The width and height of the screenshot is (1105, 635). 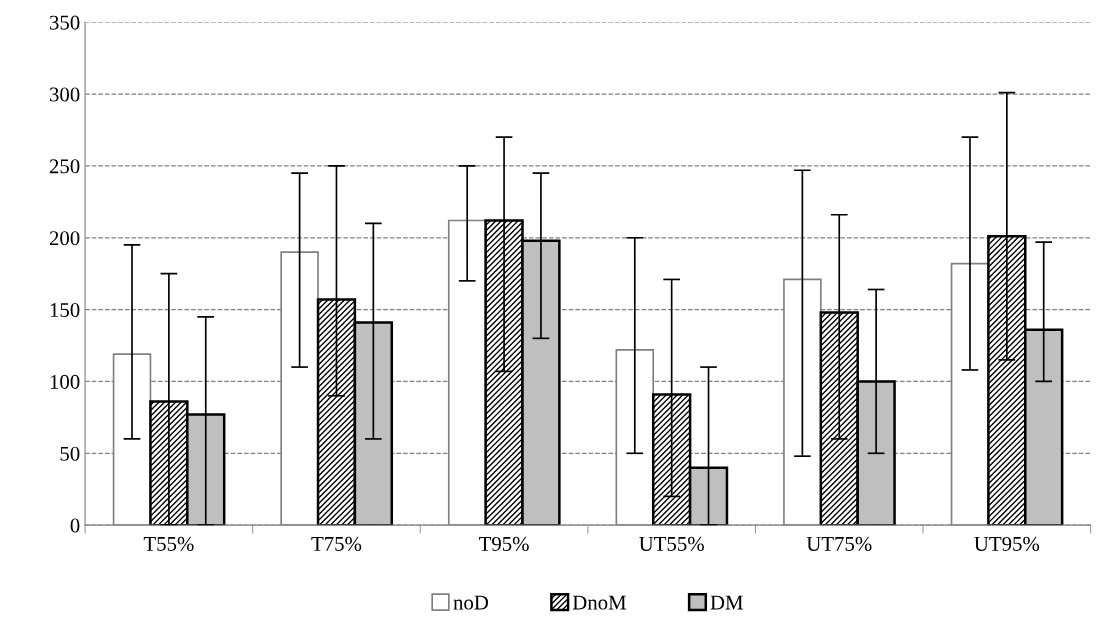 I want to click on y-tick-label: 50, so click(x=70, y=453).